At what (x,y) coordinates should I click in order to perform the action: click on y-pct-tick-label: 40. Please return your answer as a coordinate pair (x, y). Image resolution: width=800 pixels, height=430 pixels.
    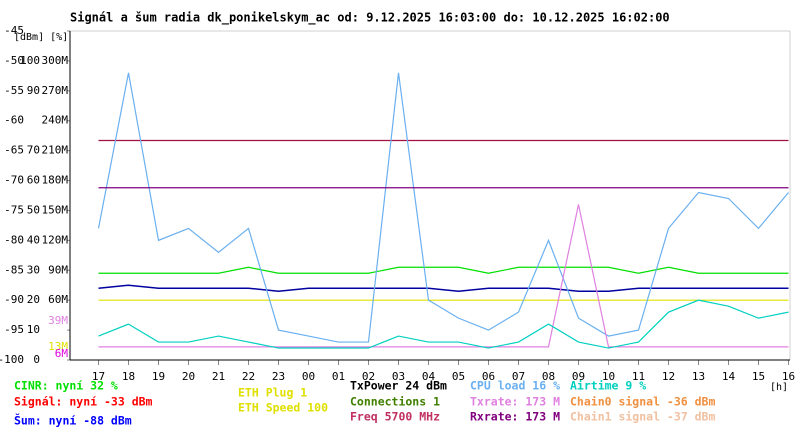
    Looking at the image, I should click on (33, 239).